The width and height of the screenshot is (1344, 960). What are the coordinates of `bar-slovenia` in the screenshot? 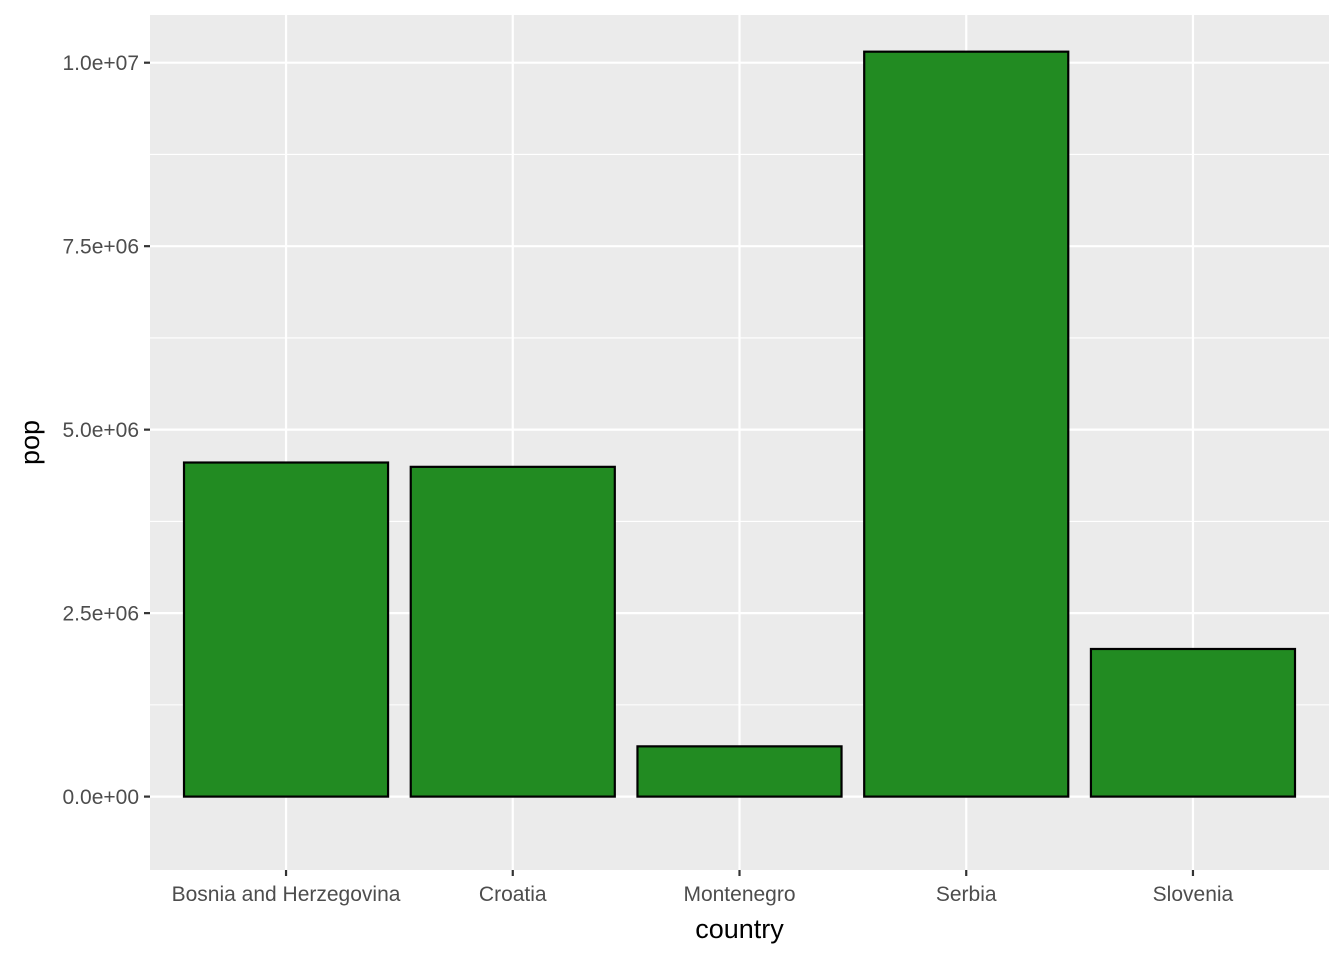 It's located at (1193, 722).